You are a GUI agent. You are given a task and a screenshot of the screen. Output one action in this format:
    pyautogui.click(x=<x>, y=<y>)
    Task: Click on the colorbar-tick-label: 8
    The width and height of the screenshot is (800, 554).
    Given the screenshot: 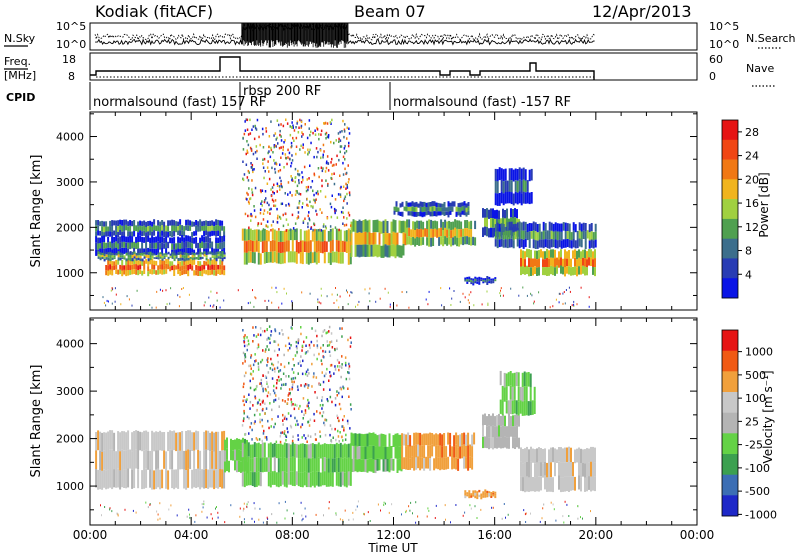 What is the action you would take?
    pyautogui.click(x=748, y=251)
    